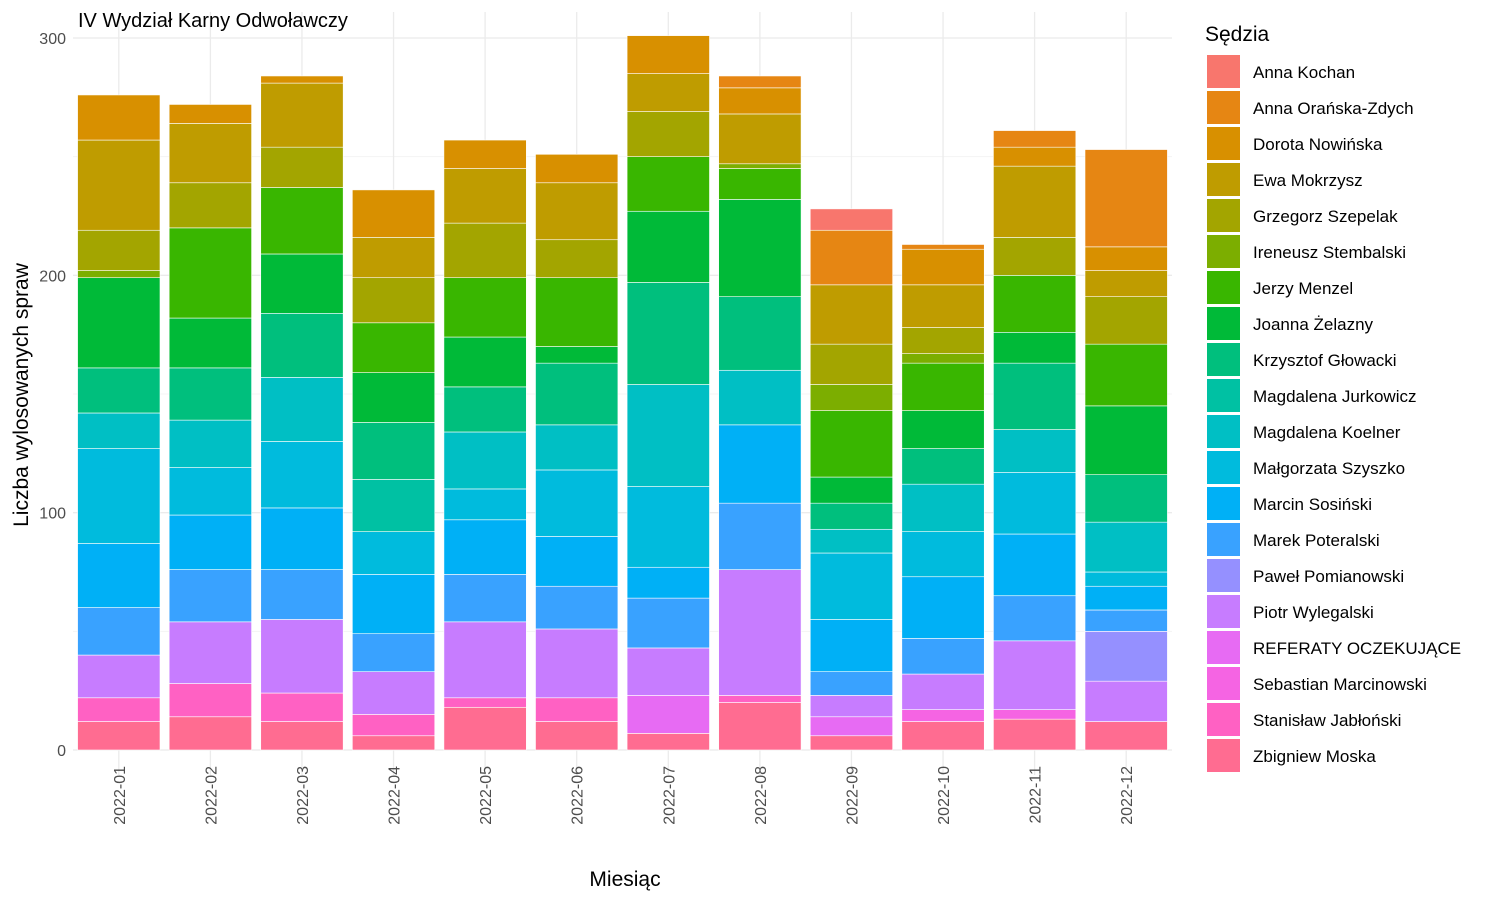  What do you see at coordinates (1327, 432) in the screenshot?
I see `legend-label: Magdalena Koelner` at bounding box center [1327, 432].